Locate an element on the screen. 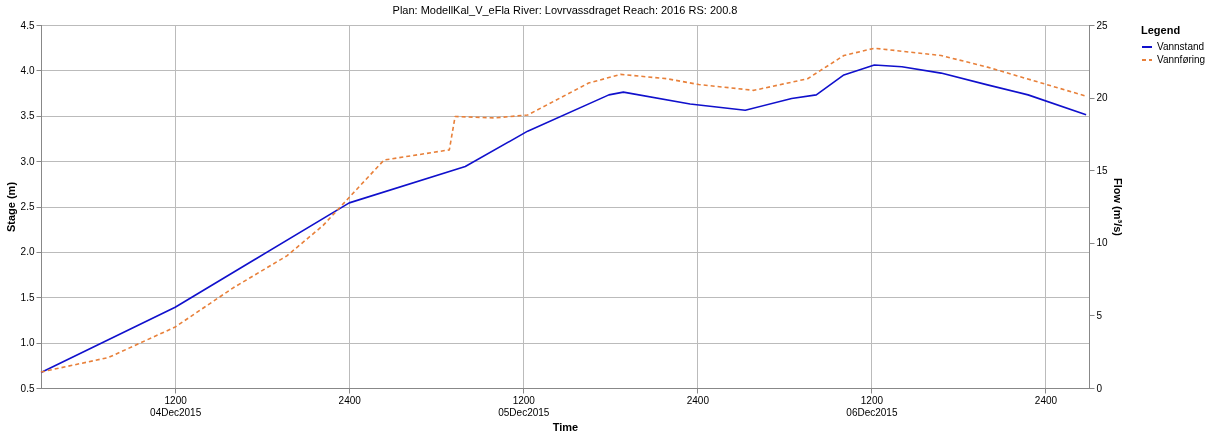 This screenshot has width=1211, height=437. y-tick-label: 4.0 is located at coordinates (27, 70).